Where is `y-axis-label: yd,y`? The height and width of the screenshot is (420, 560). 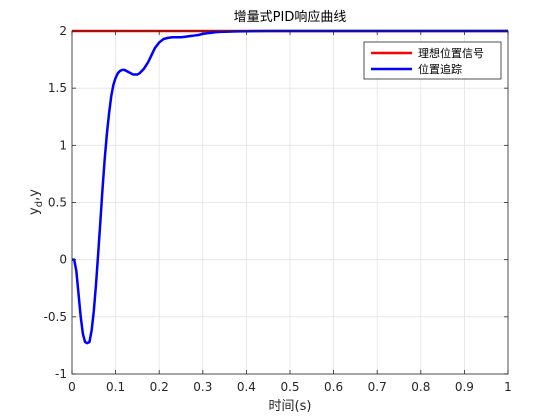 y-axis-label: yd,y is located at coordinates (36, 202).